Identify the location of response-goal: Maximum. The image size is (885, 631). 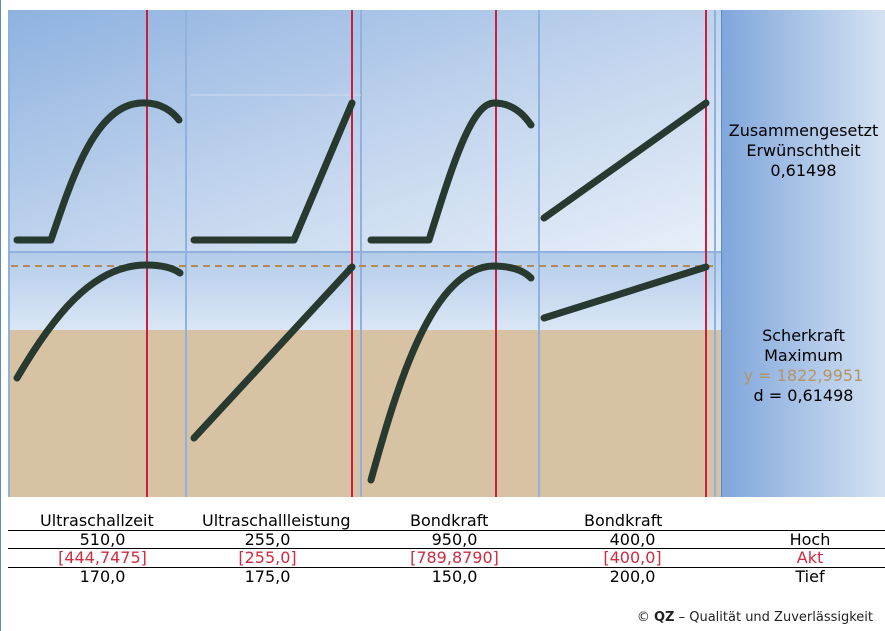
(803, 355).